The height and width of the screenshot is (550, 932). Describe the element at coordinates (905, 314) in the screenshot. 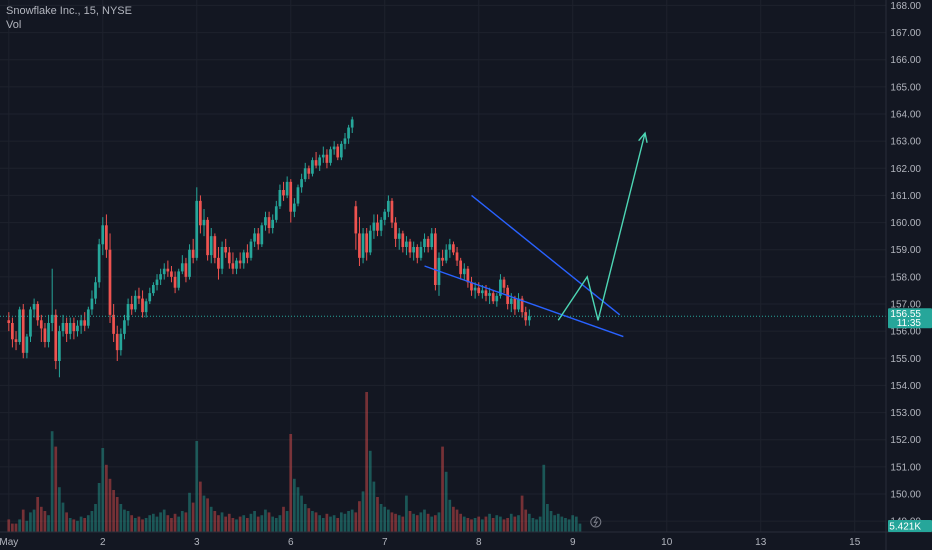

I see `last-price-value: 156.55` at that location.